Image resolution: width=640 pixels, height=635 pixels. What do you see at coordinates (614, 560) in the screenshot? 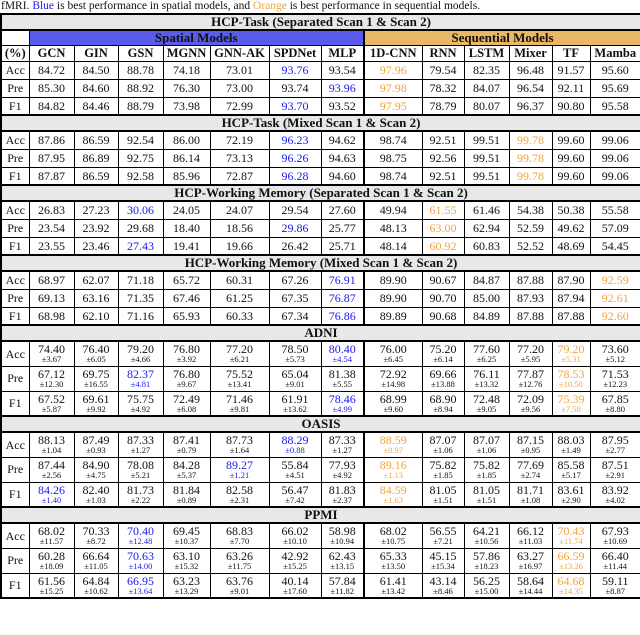
I see `table-cell: 66.40 ±11.44` at bounding box center [614, 560].